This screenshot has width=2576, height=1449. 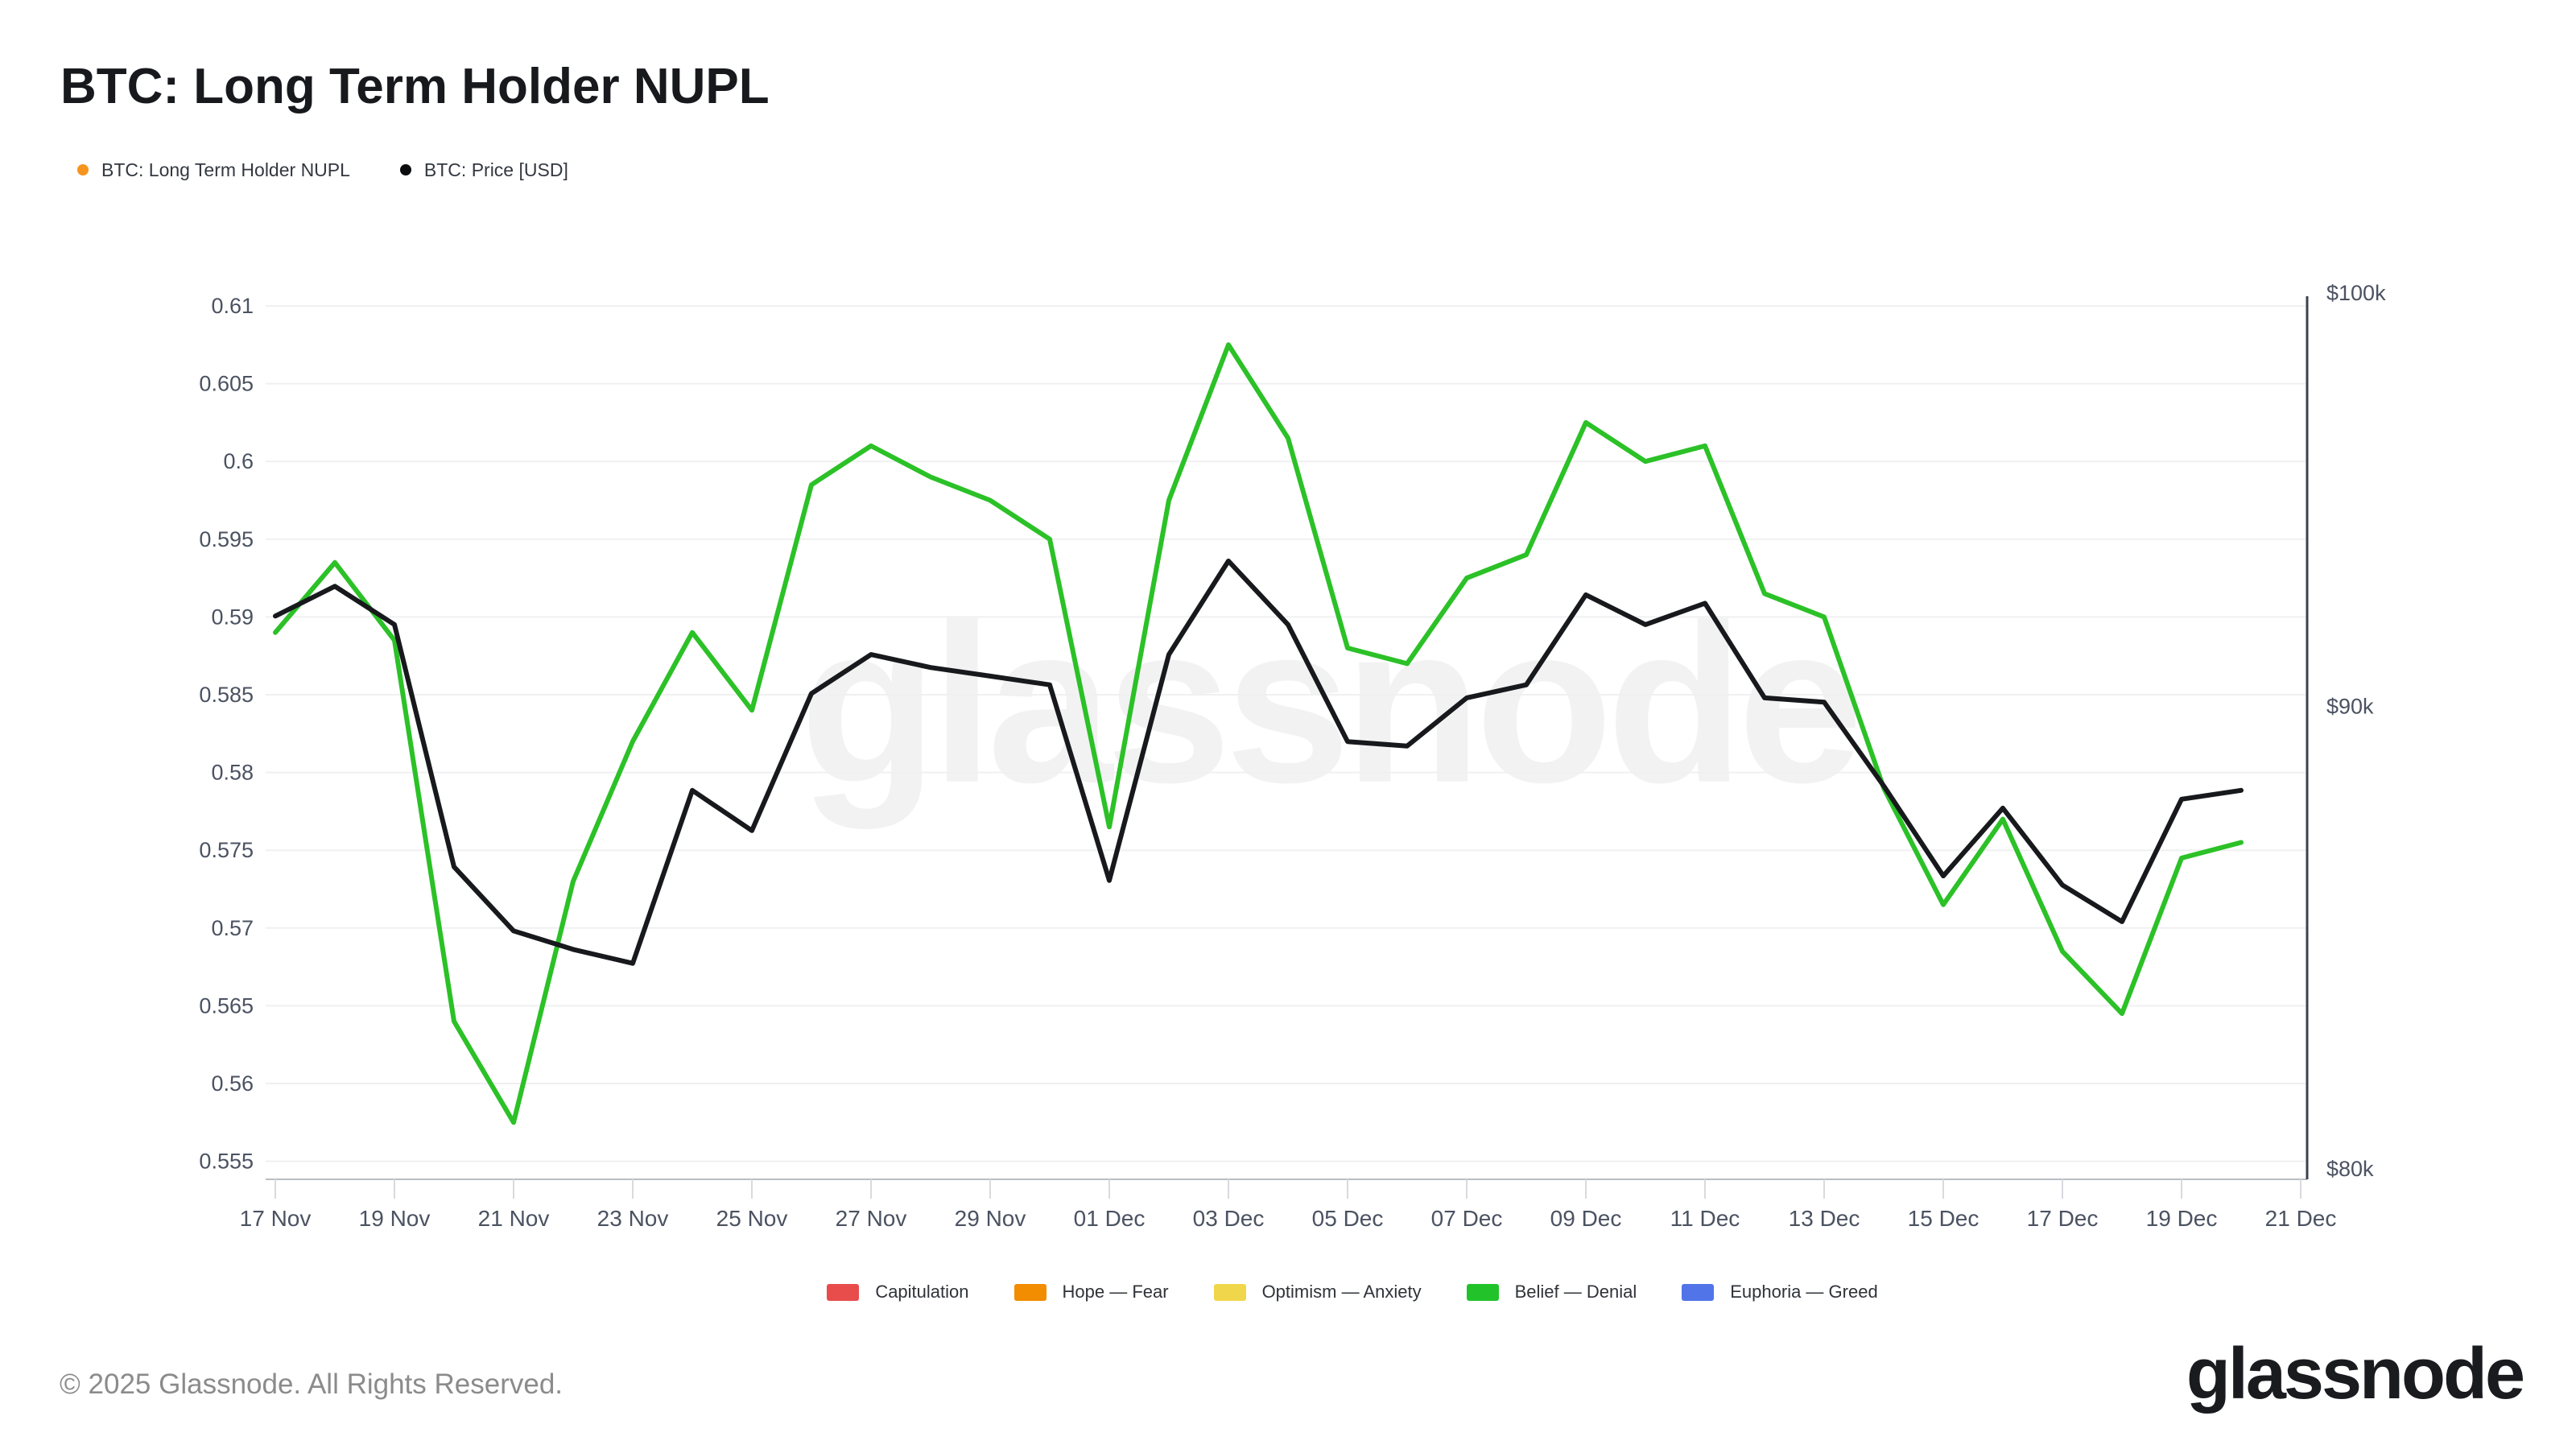 I want to click on x-axis-tick-label: 23 Nov, so click(x=633, y=1218).